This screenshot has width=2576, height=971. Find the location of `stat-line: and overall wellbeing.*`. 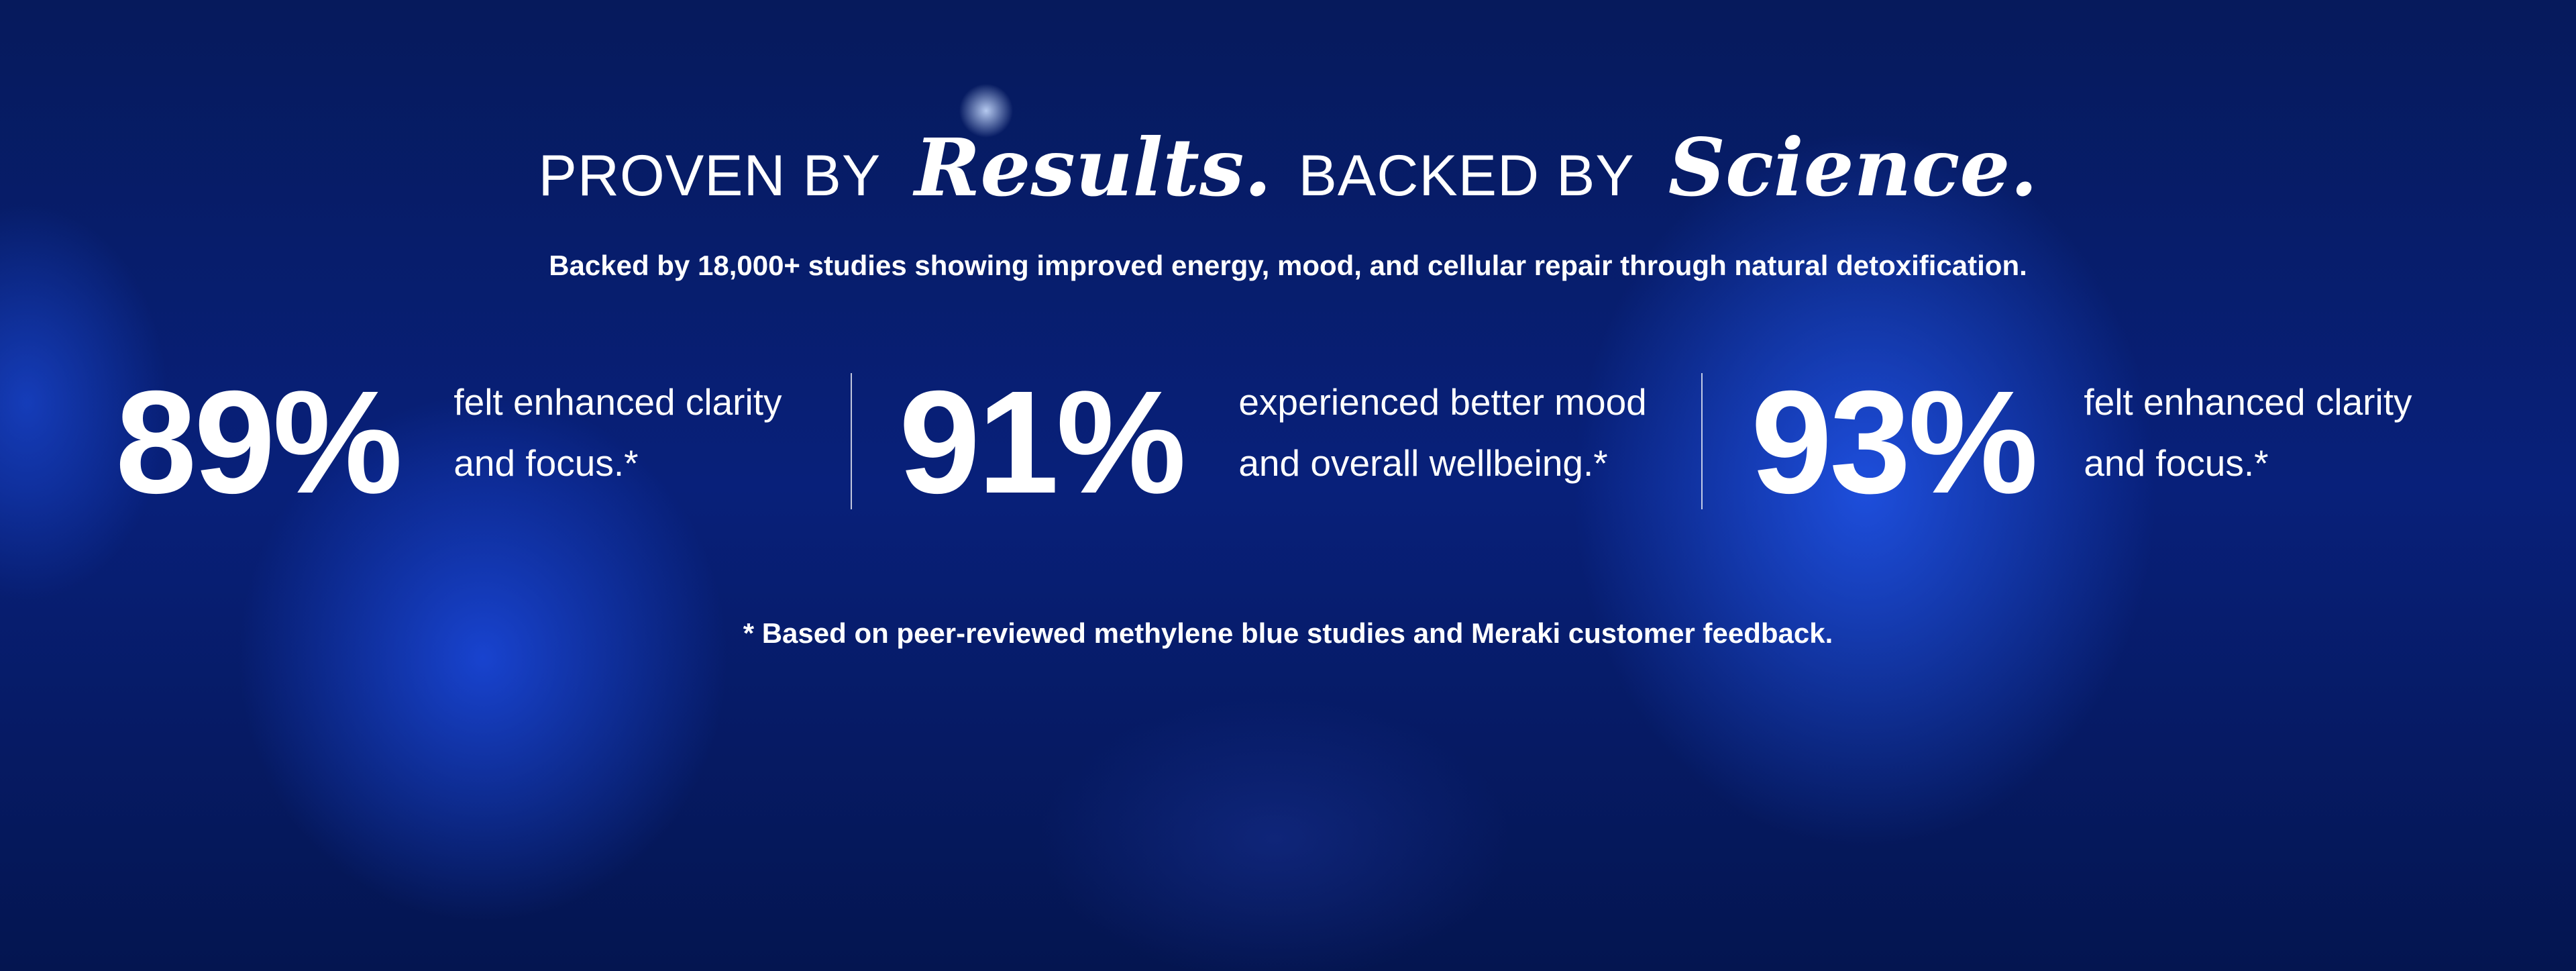

stat-line: and overall wellbeing.* is located at coordinates (1423, 463).